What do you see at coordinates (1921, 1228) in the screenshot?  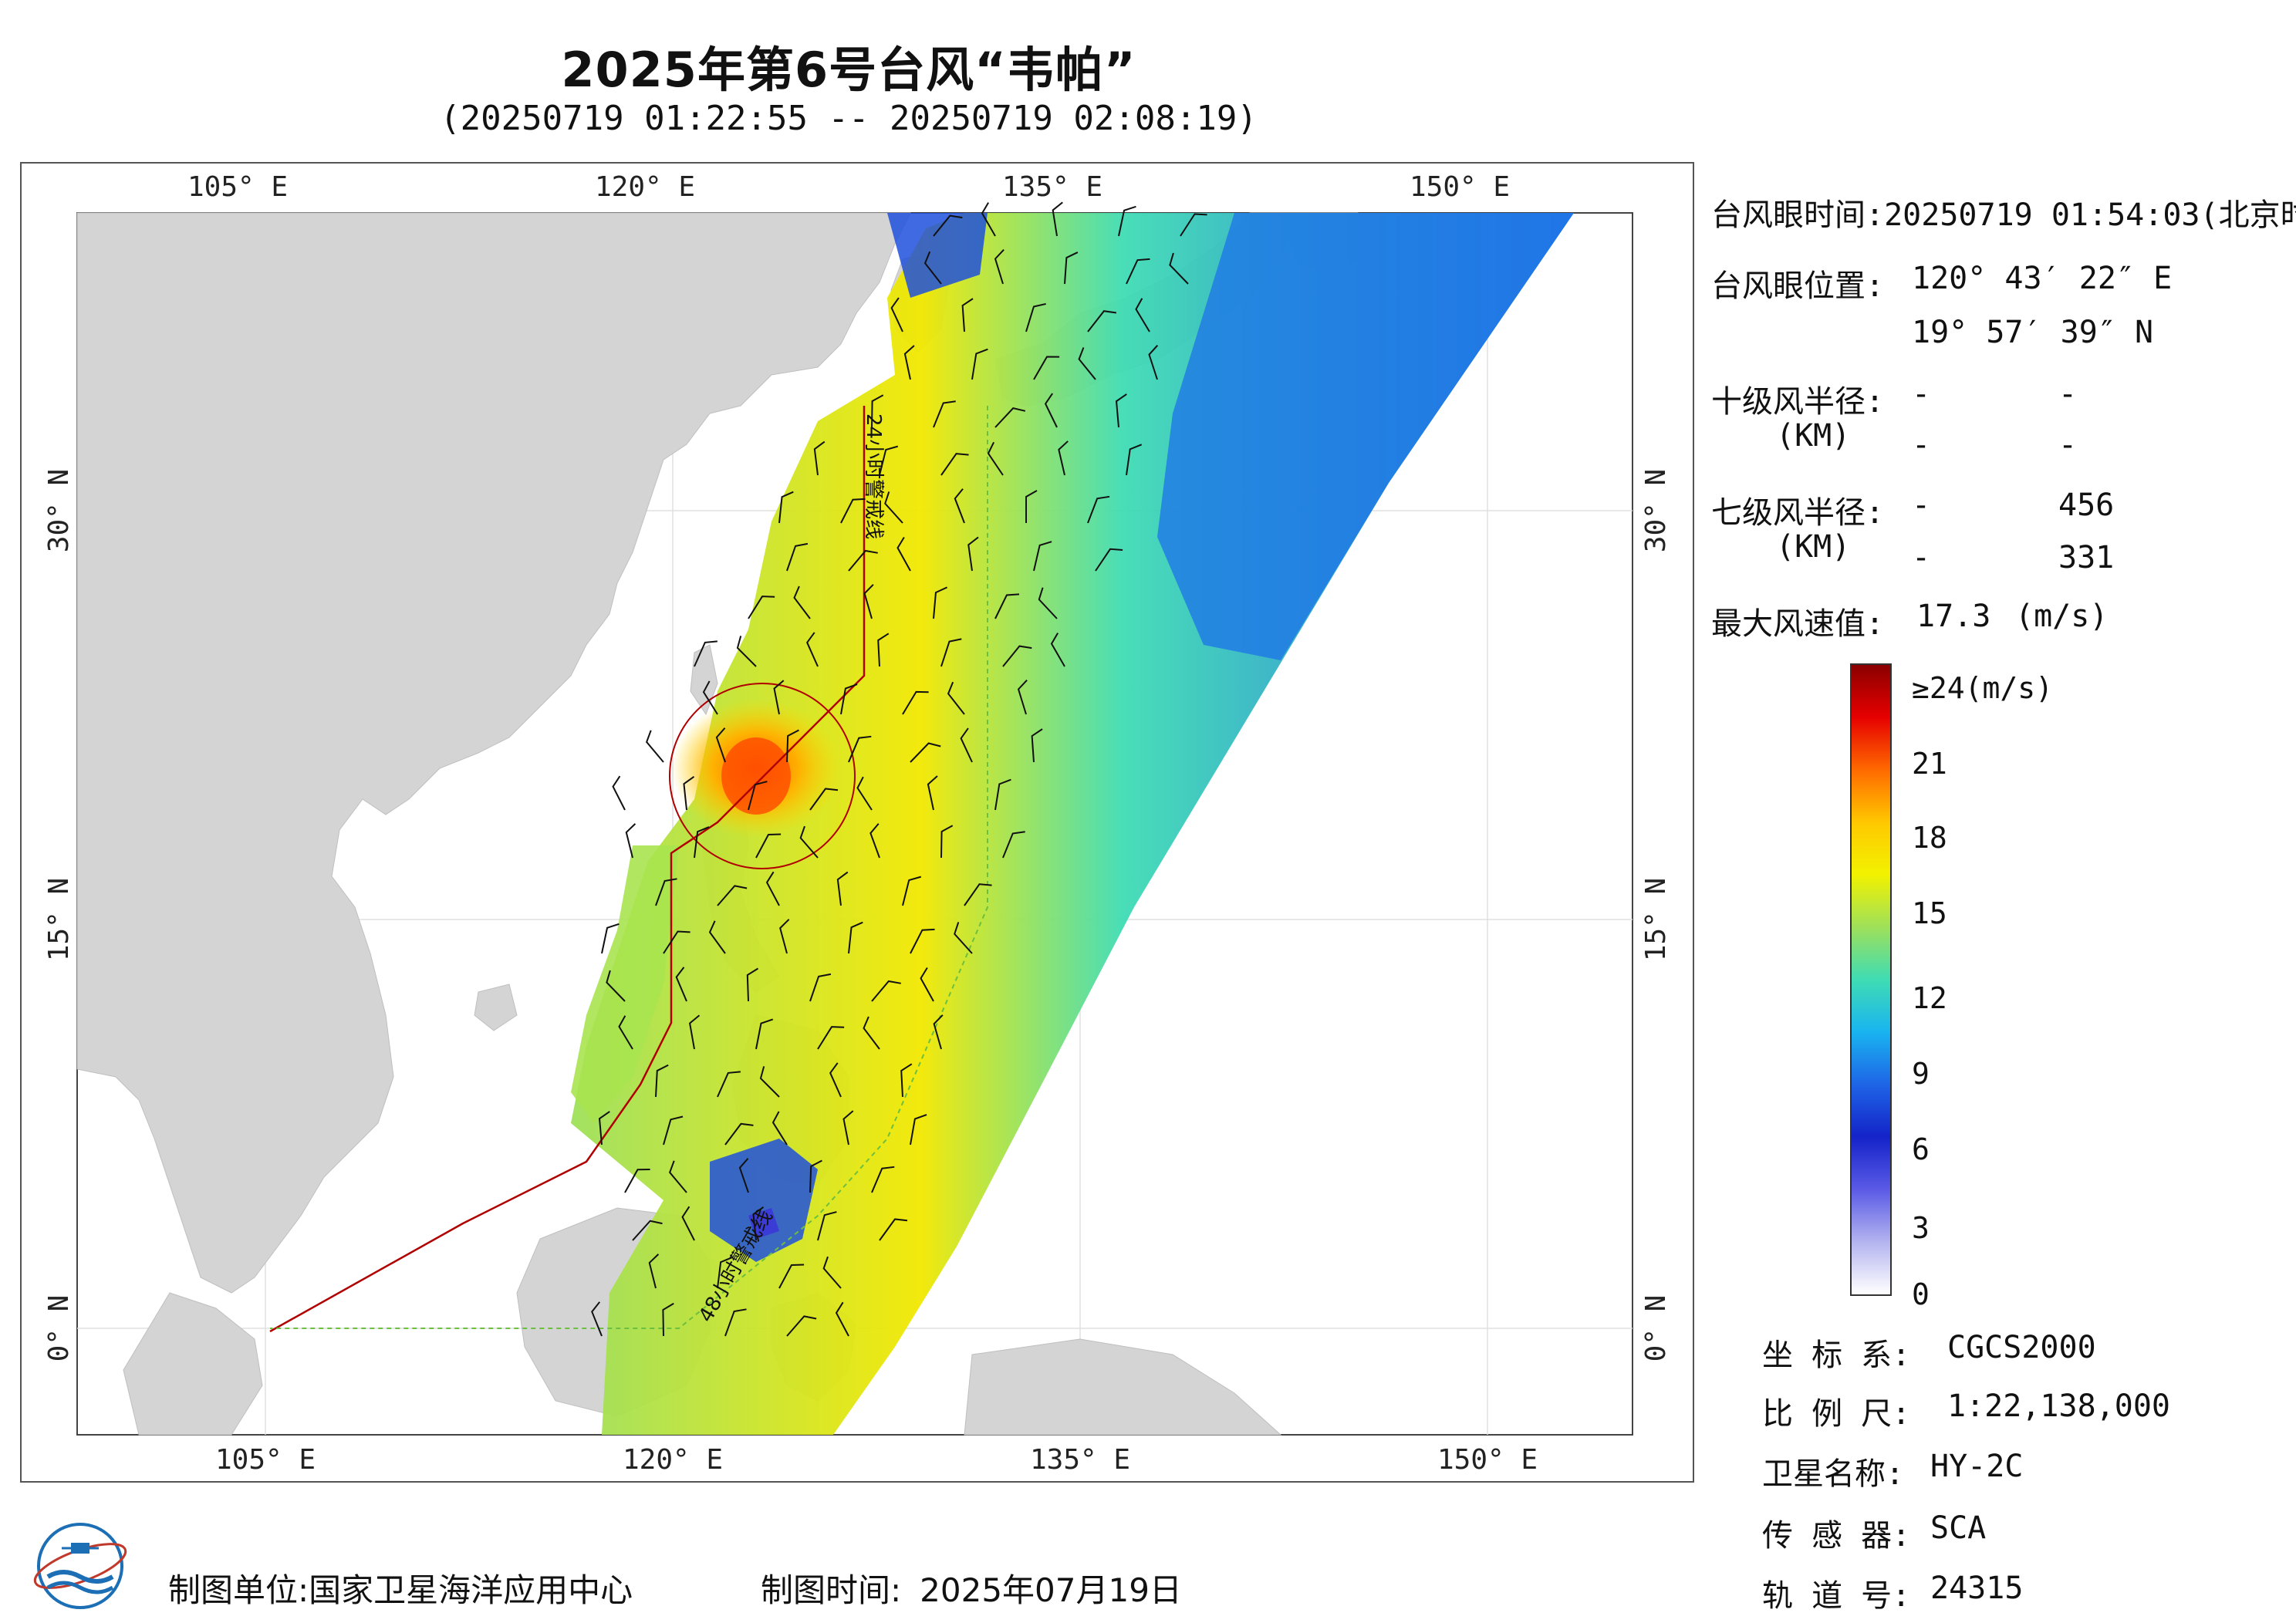 I see `colorbar-label: 3` at bounding box center [1921, 1228].